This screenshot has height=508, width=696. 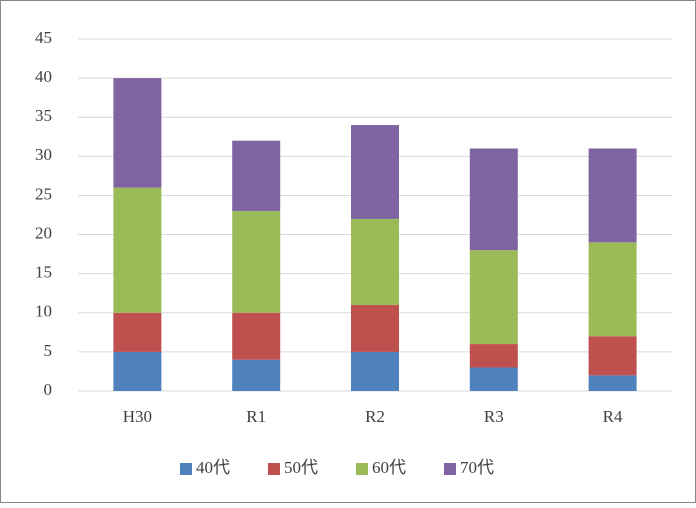 What do you see at coordinates (48, 389) in the screenshot?
I see `y-tick-label: 0` at bounding box center [48, 389].